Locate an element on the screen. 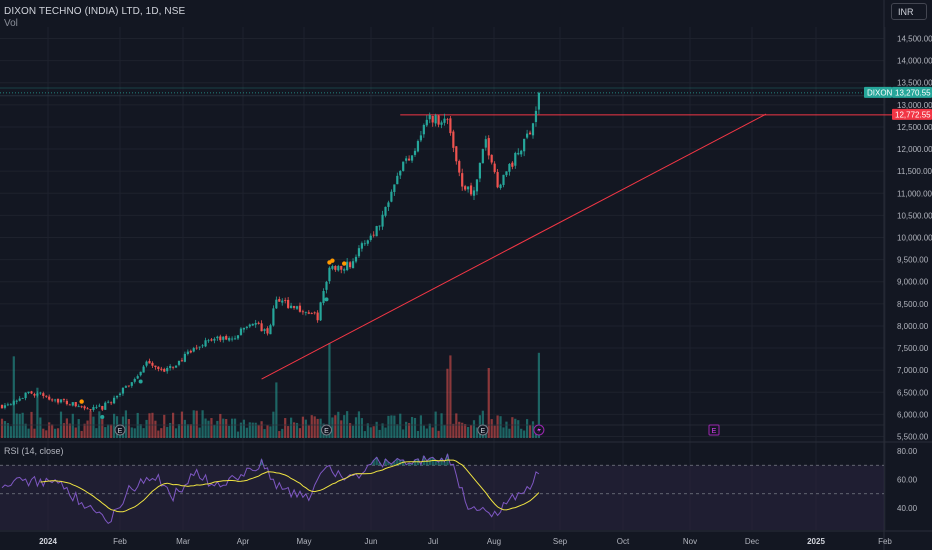 Image resolution: width=932 pixels, height=550 pixels. dividend-marker is located at coordinates (539, 430).